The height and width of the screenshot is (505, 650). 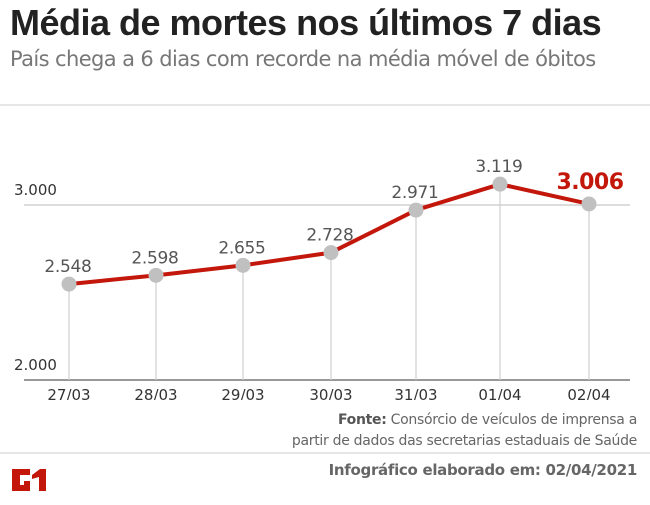 I want to click on x-tick-label: 02/04, so click(x=588, y=393).